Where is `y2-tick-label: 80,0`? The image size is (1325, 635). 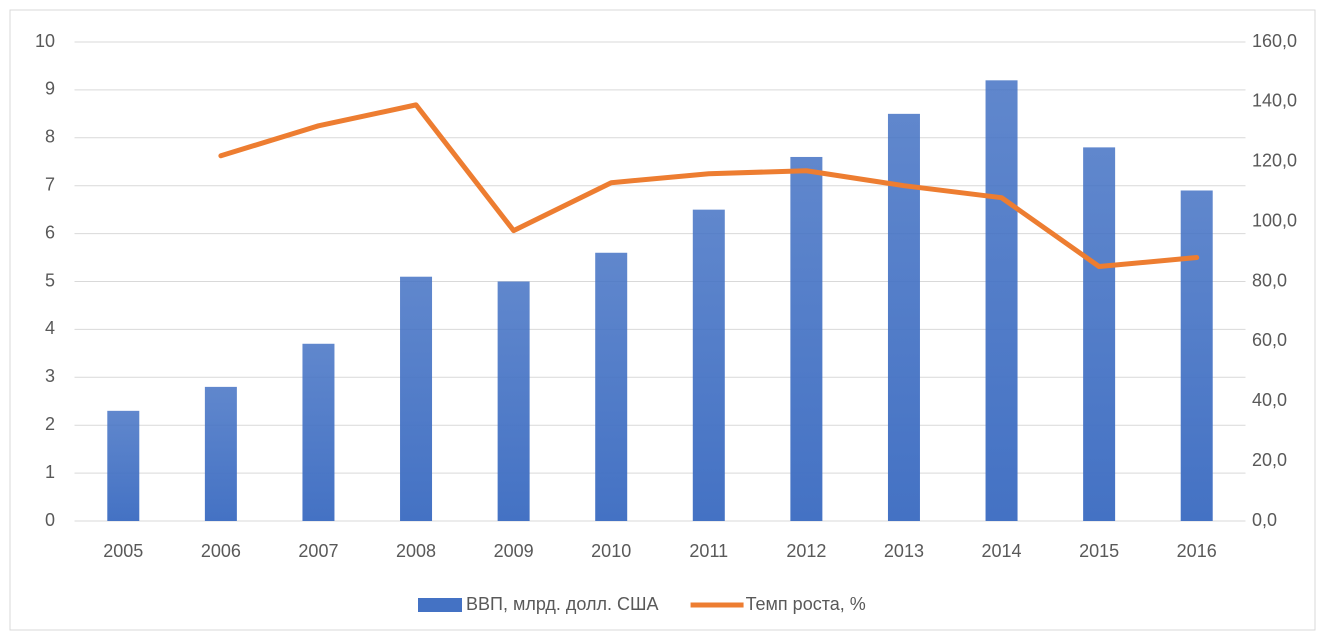 y2-tick-label: 80,0 is located at coordinates (1269, 280).